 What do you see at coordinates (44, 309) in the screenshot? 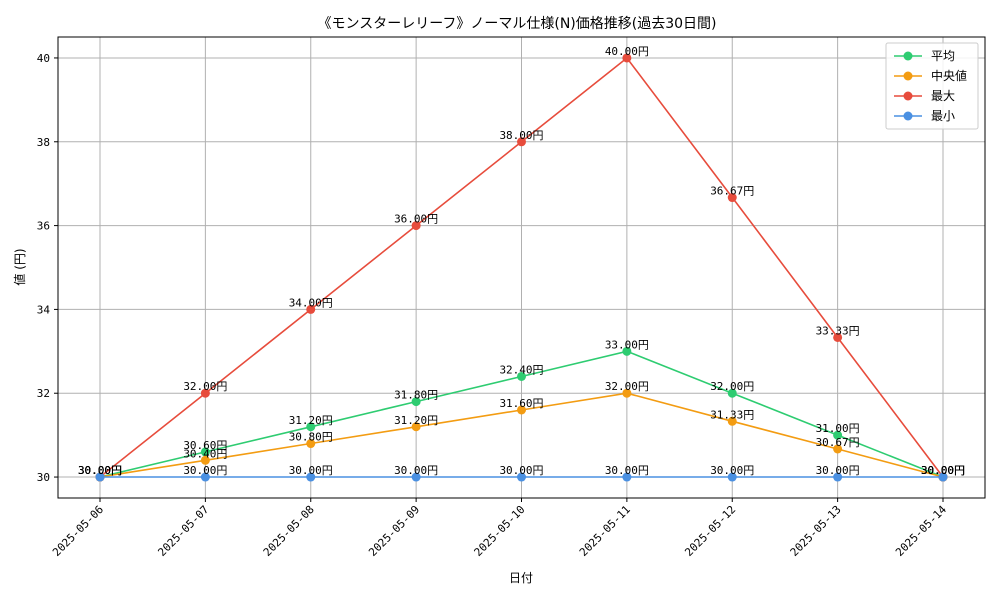
I see `y-tick-label: 34` at bounding box center [44, 309].